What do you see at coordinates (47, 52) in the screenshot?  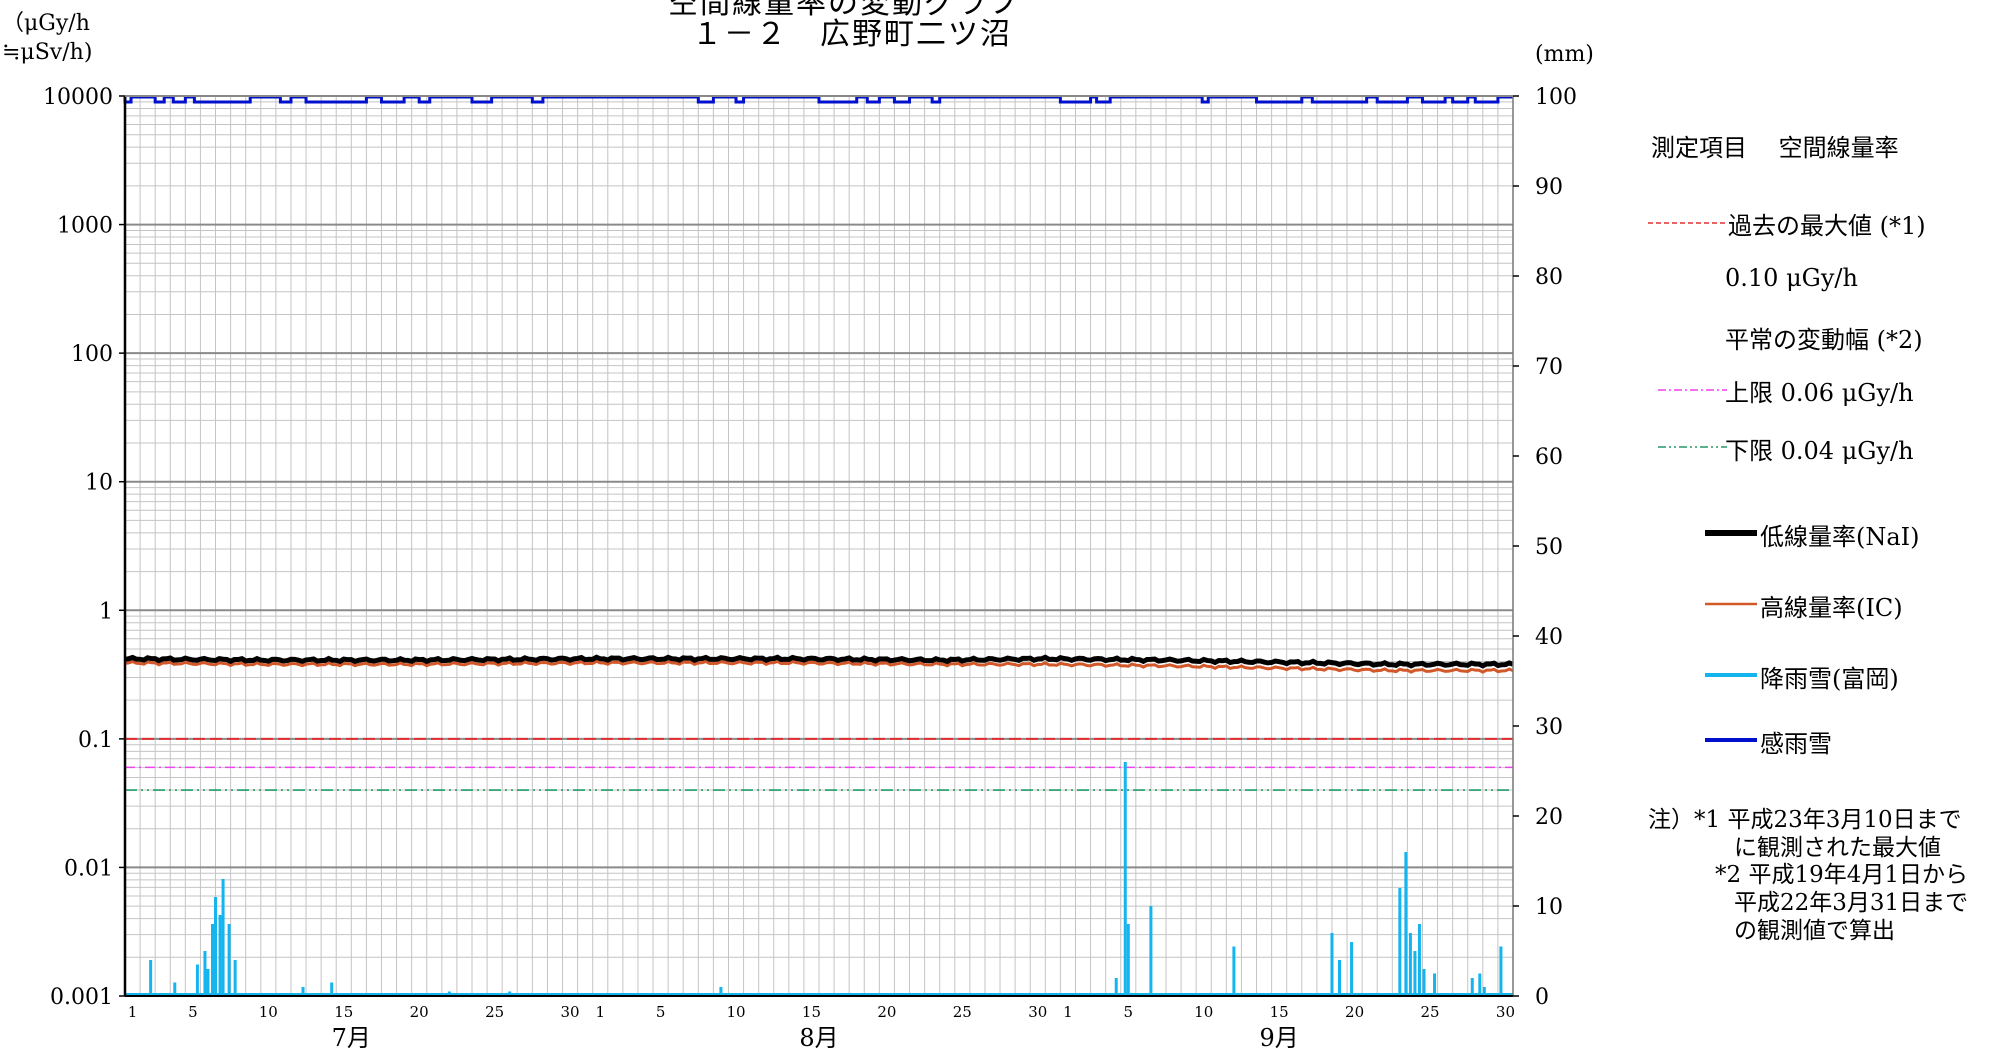 I see `left-axis-unit-line2: ≒μSv/h)` at bounding box center [47, 52].